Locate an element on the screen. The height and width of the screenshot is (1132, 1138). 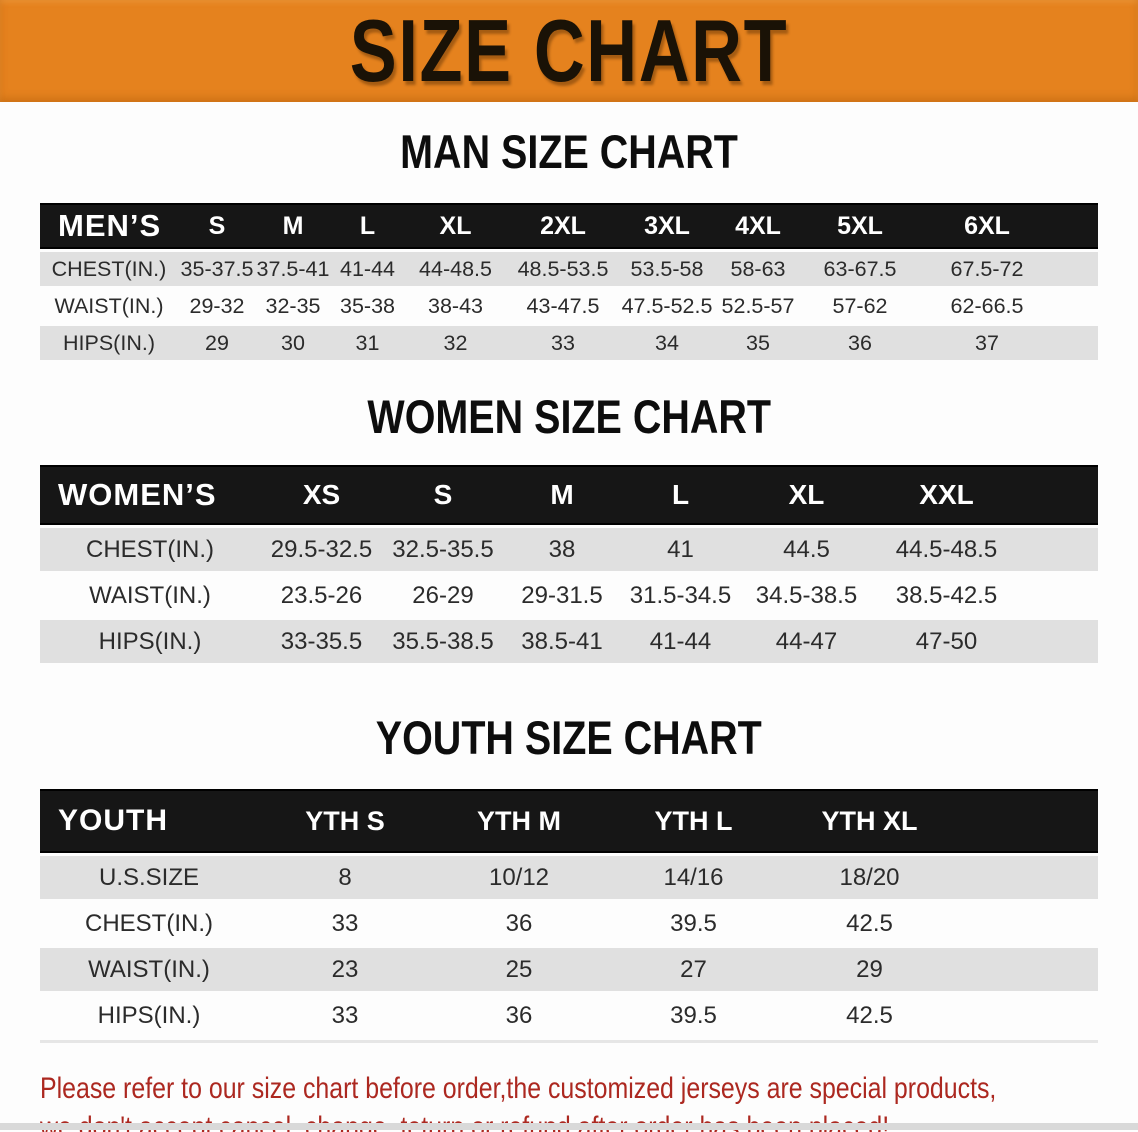
youth-waist-row: WAIST(IN.) 23 25 27 29 is located at coordinates (569, 969).